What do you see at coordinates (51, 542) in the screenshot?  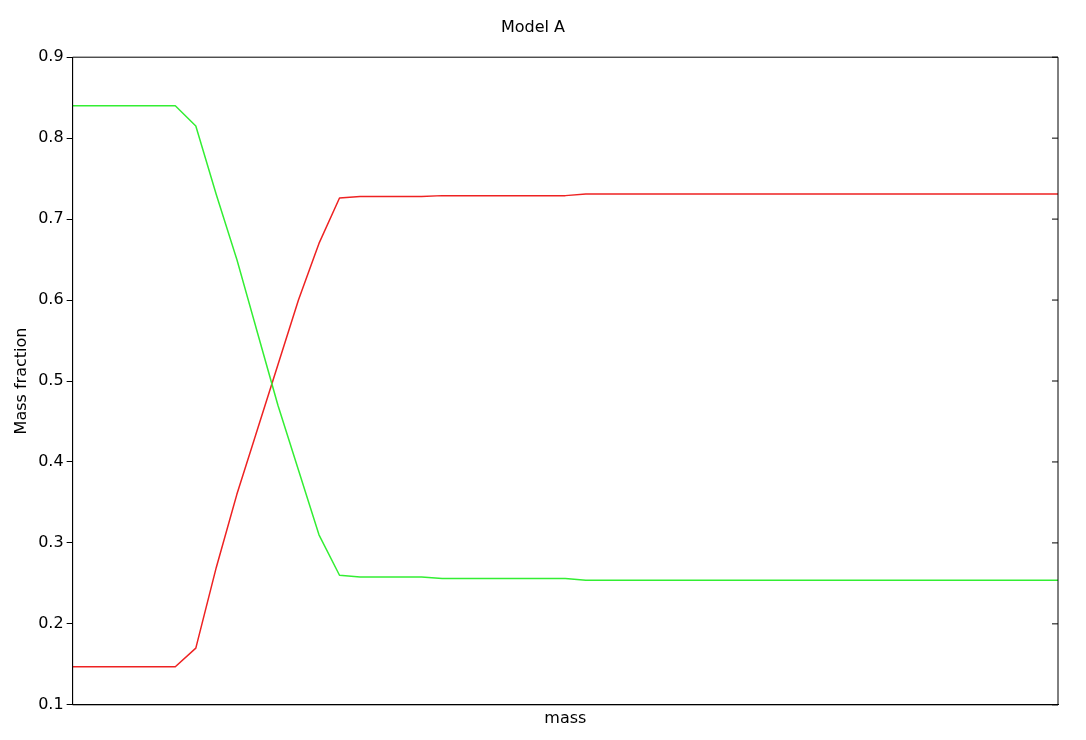 I see `y-tick-label: 0.3` at bounding box center [51, 542].